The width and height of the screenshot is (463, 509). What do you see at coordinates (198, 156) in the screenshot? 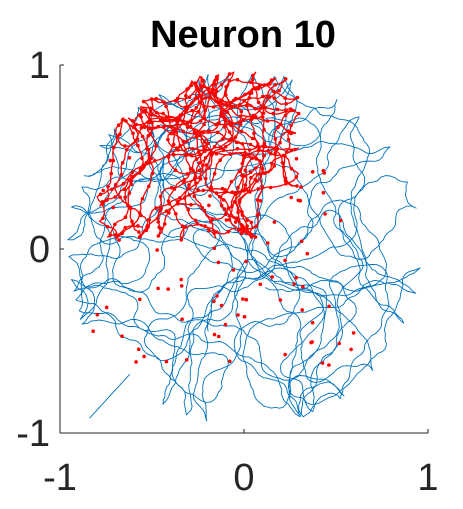
I see `spike-dense-trace` at bounding box center [198, 156].